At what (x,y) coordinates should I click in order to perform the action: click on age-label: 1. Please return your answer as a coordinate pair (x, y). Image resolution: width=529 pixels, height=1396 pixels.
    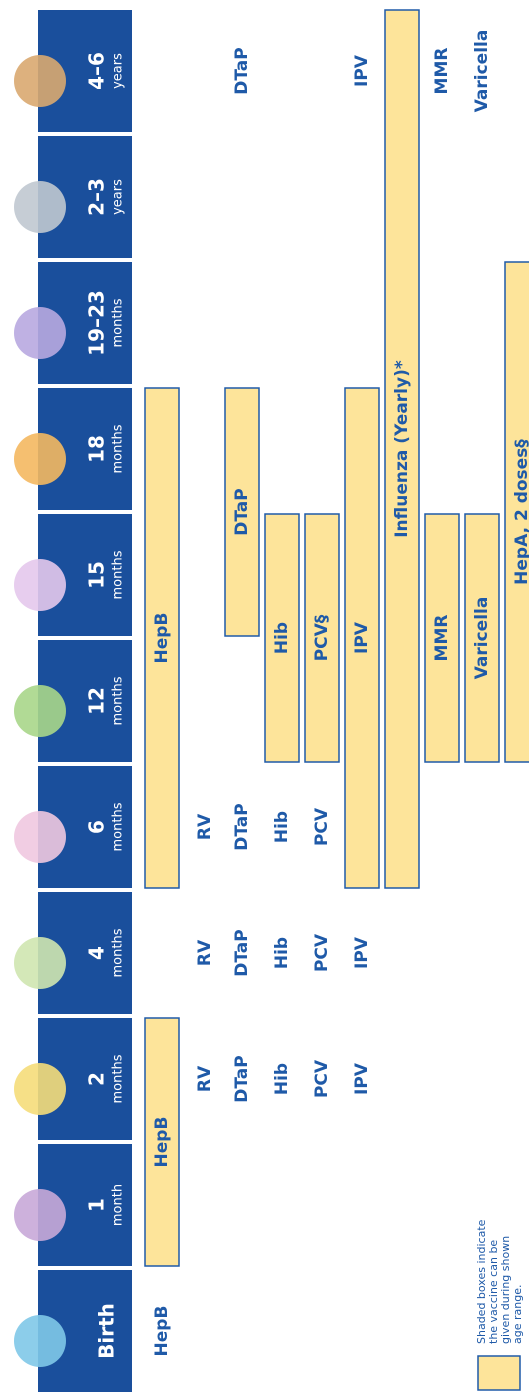
    Looking at the image, I should click on (97, 1205).